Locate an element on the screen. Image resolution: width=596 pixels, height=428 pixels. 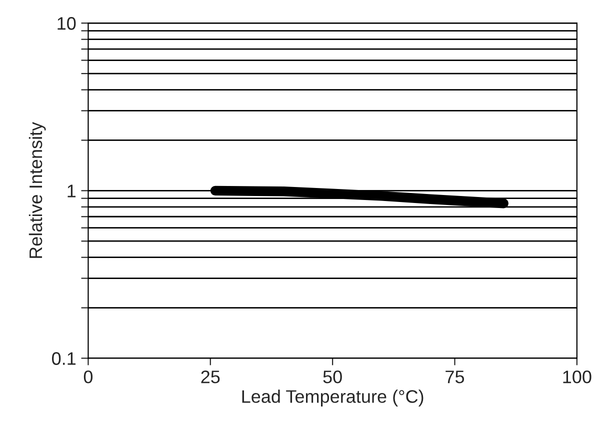
y-tick-label: 0.1 is located at coordinates (64, 358).